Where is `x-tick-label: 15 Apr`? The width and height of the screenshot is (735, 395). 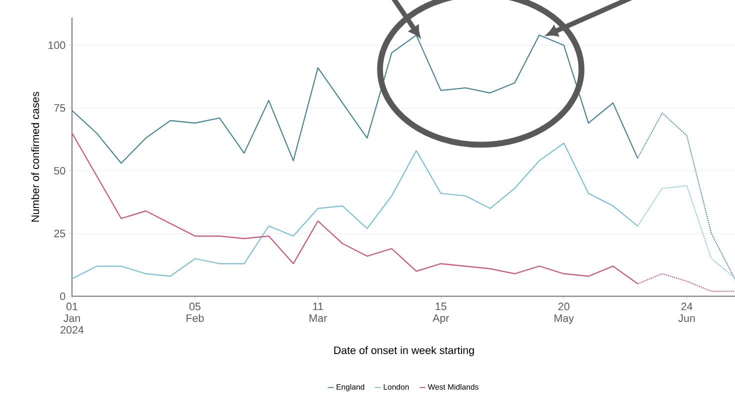 x-tick-label: 15 Apr is located at coordinates (441, 313).